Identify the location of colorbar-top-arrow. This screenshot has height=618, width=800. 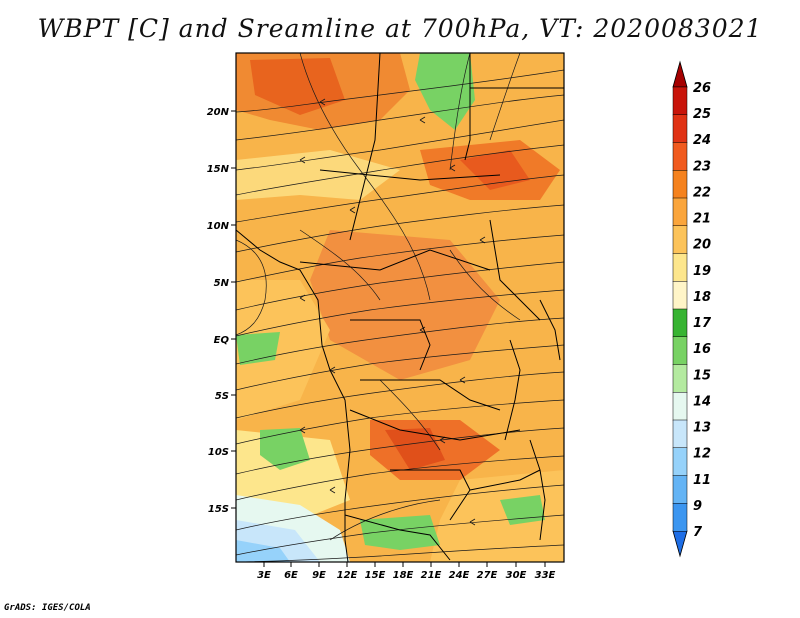
(680, 74).